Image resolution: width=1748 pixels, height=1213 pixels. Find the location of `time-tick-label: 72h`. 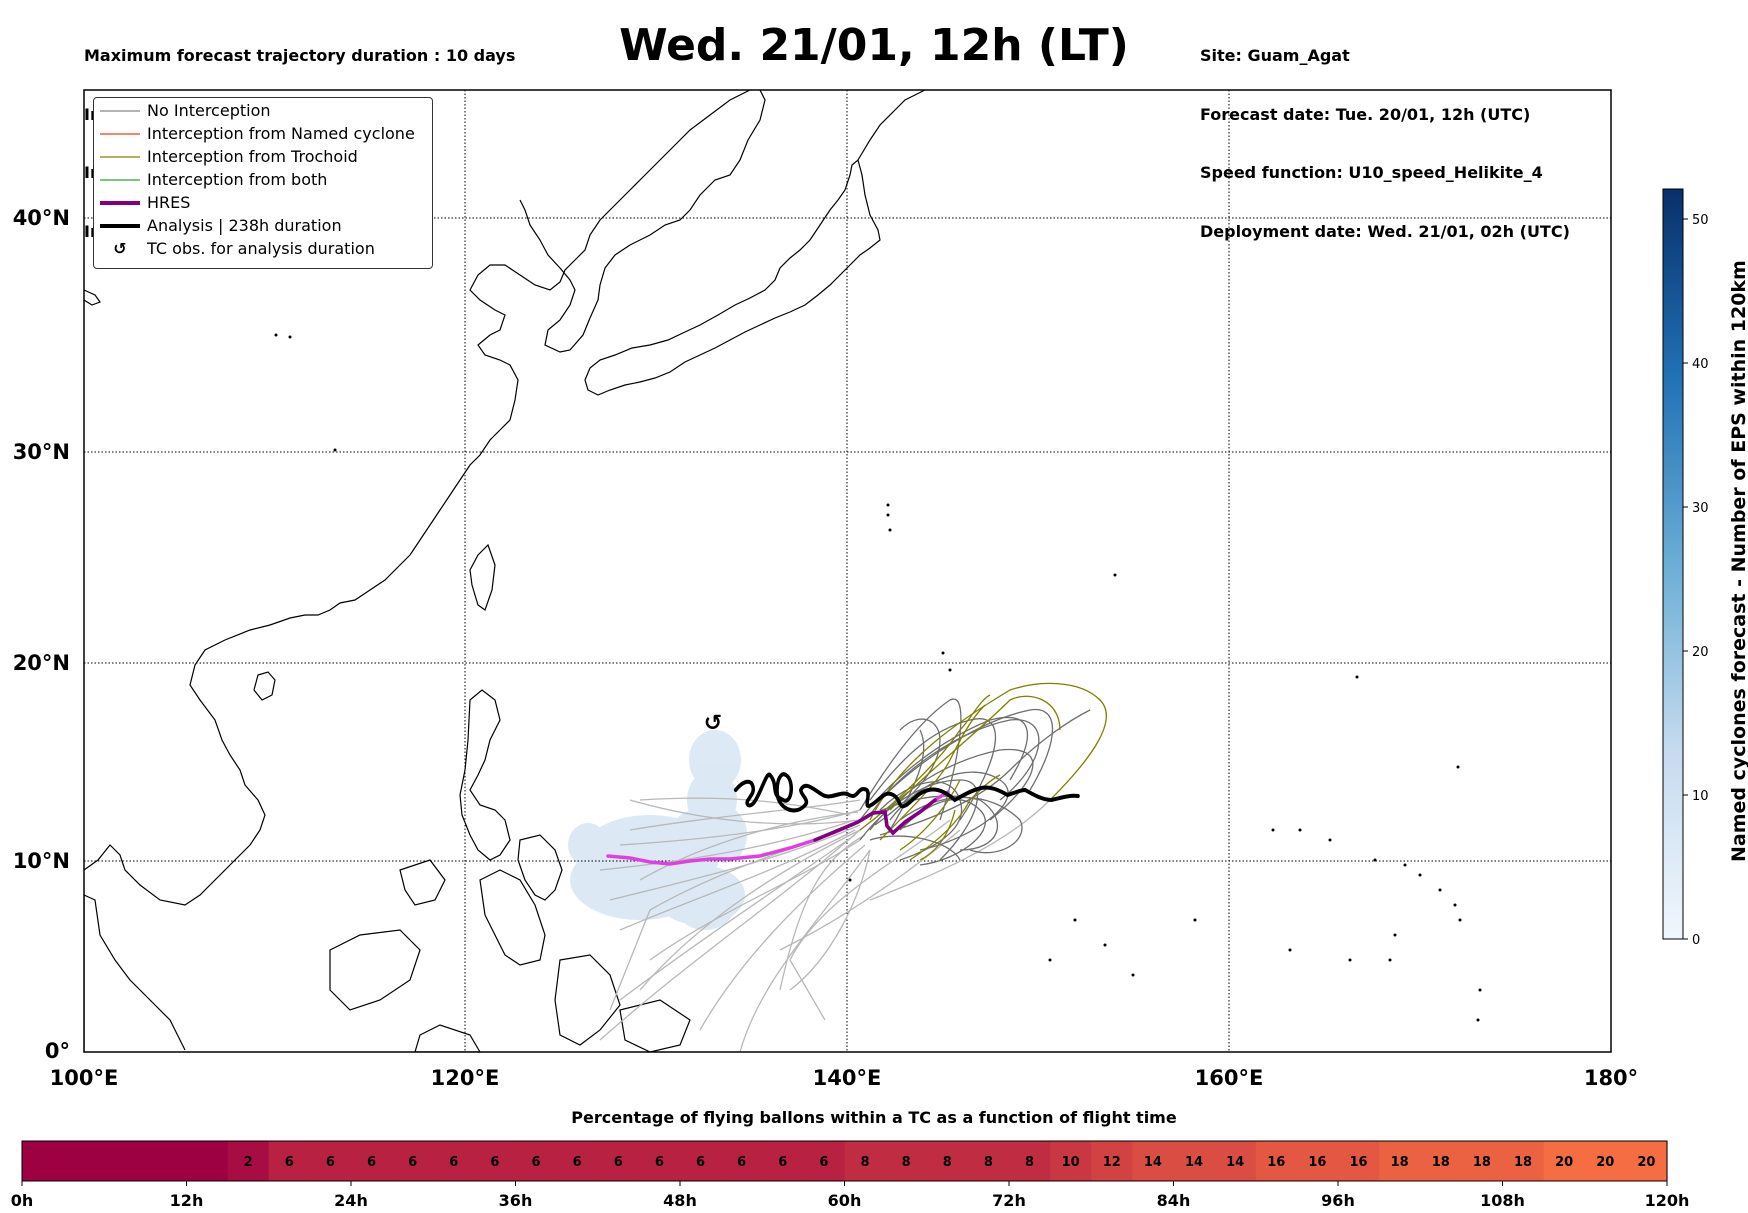

time-tick-label: 72h is located at coordinates (1009, 1200).